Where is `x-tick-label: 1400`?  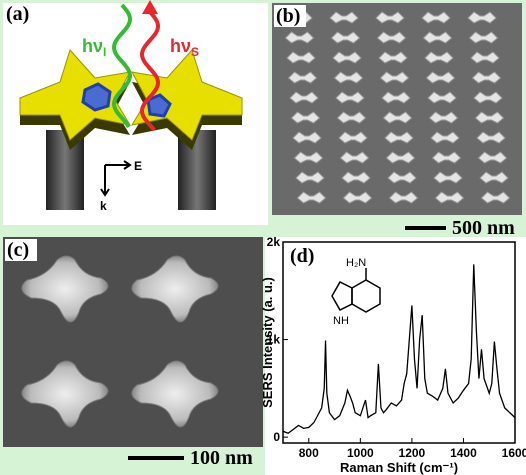
x-tick-label: 1400 is located at coordinates (463, 453).